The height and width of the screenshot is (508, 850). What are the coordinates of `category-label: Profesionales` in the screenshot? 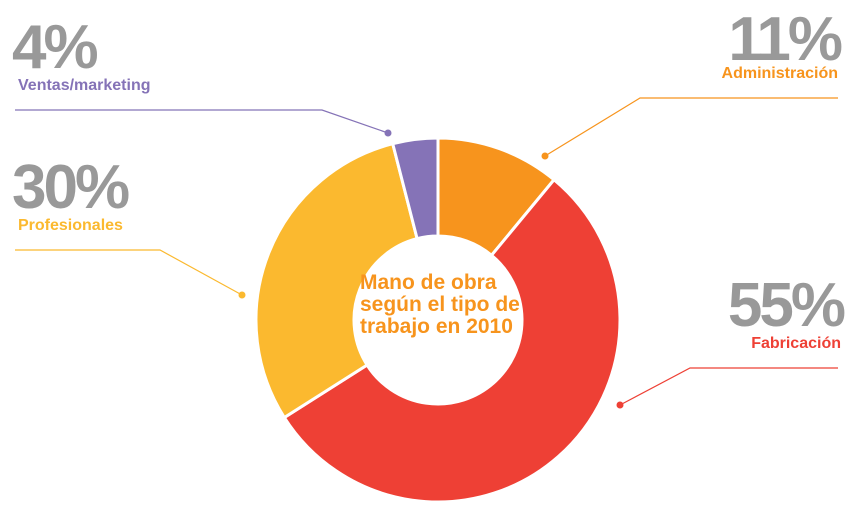 It's located at (70, 225).